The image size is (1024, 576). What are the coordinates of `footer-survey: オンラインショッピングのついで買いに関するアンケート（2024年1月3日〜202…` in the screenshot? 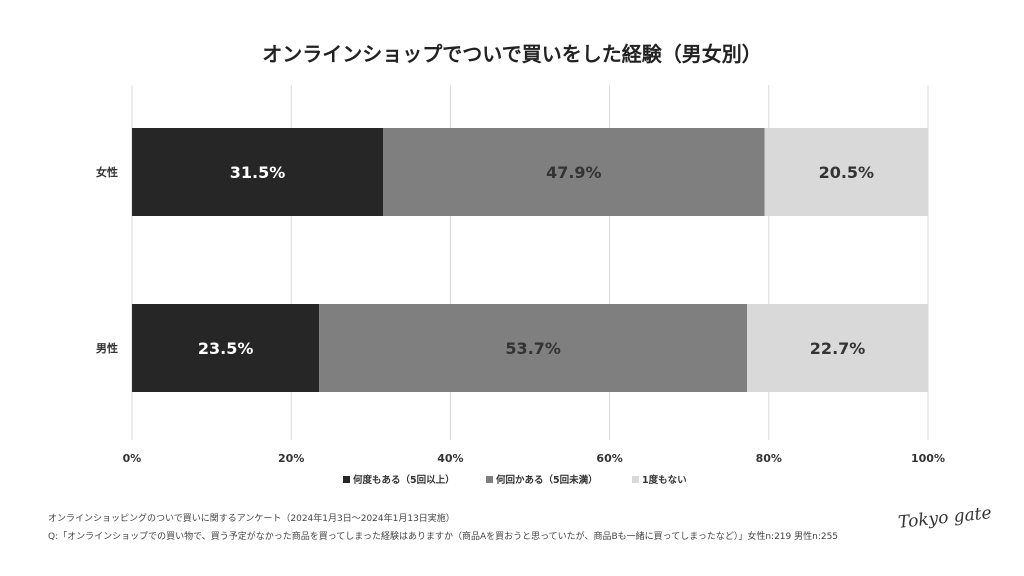 It's located at (251, 519).